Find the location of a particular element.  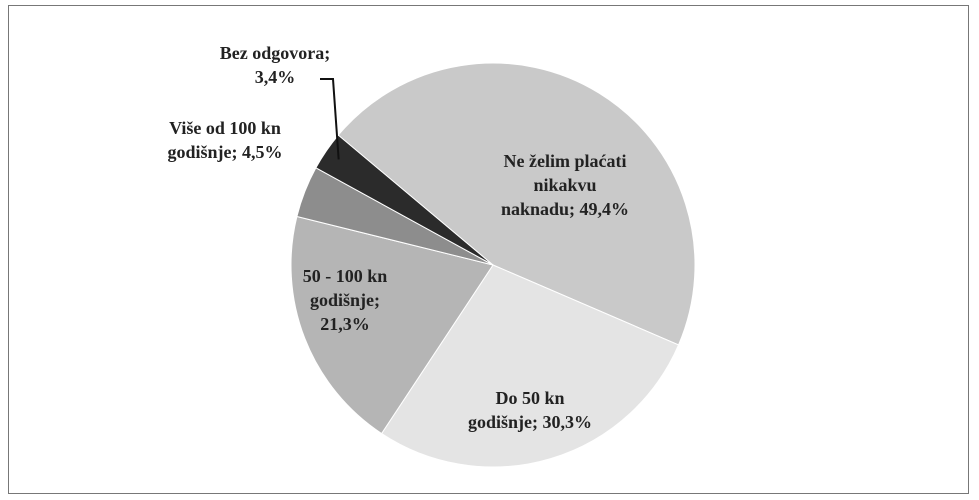

data-label: Do 50 kn godišnje; 30,3% is located at coordinates (530, 410).